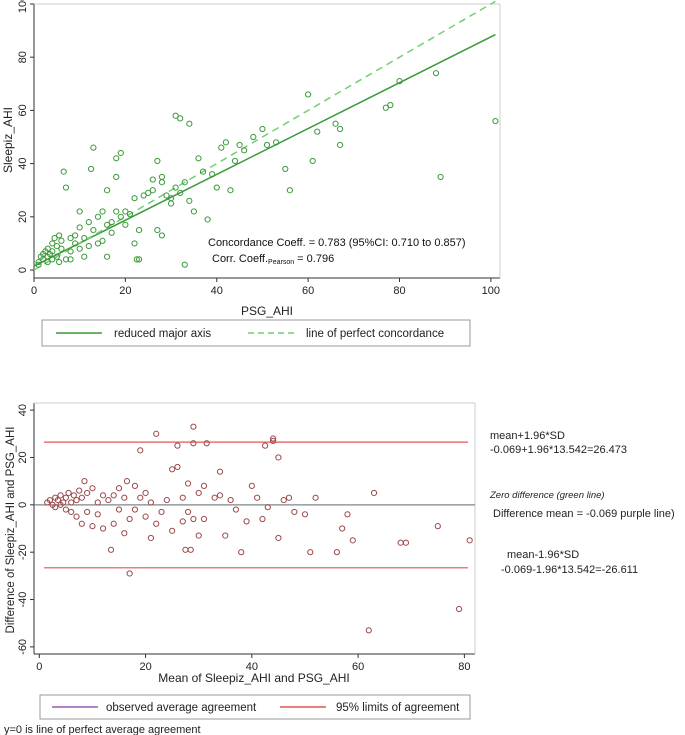  I want to click on chart1-y-label: Sleepiz_AHI, so click(8, 140).